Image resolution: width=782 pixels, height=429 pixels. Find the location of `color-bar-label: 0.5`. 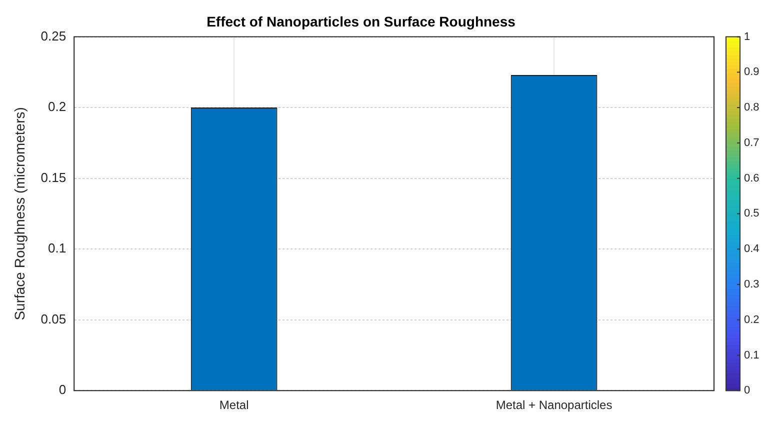

color-bar-label: 0.5 is located at coordinates (752, 214).